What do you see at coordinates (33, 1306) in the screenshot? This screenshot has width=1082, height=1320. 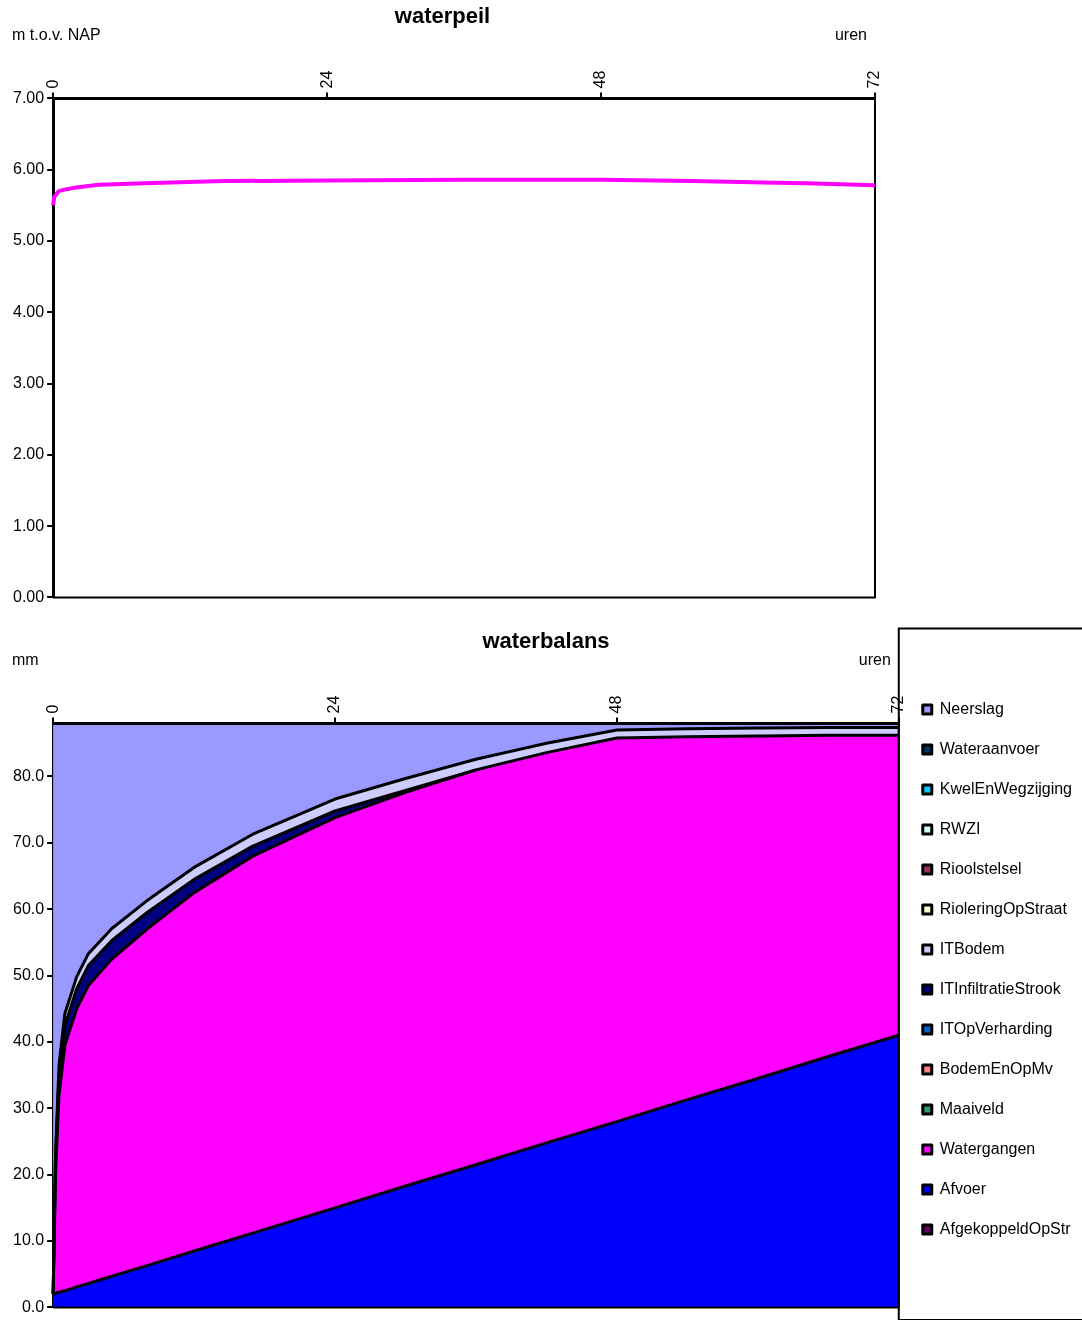 I see `y-tick-label: 0.0` at bounding box center [33, 1306].